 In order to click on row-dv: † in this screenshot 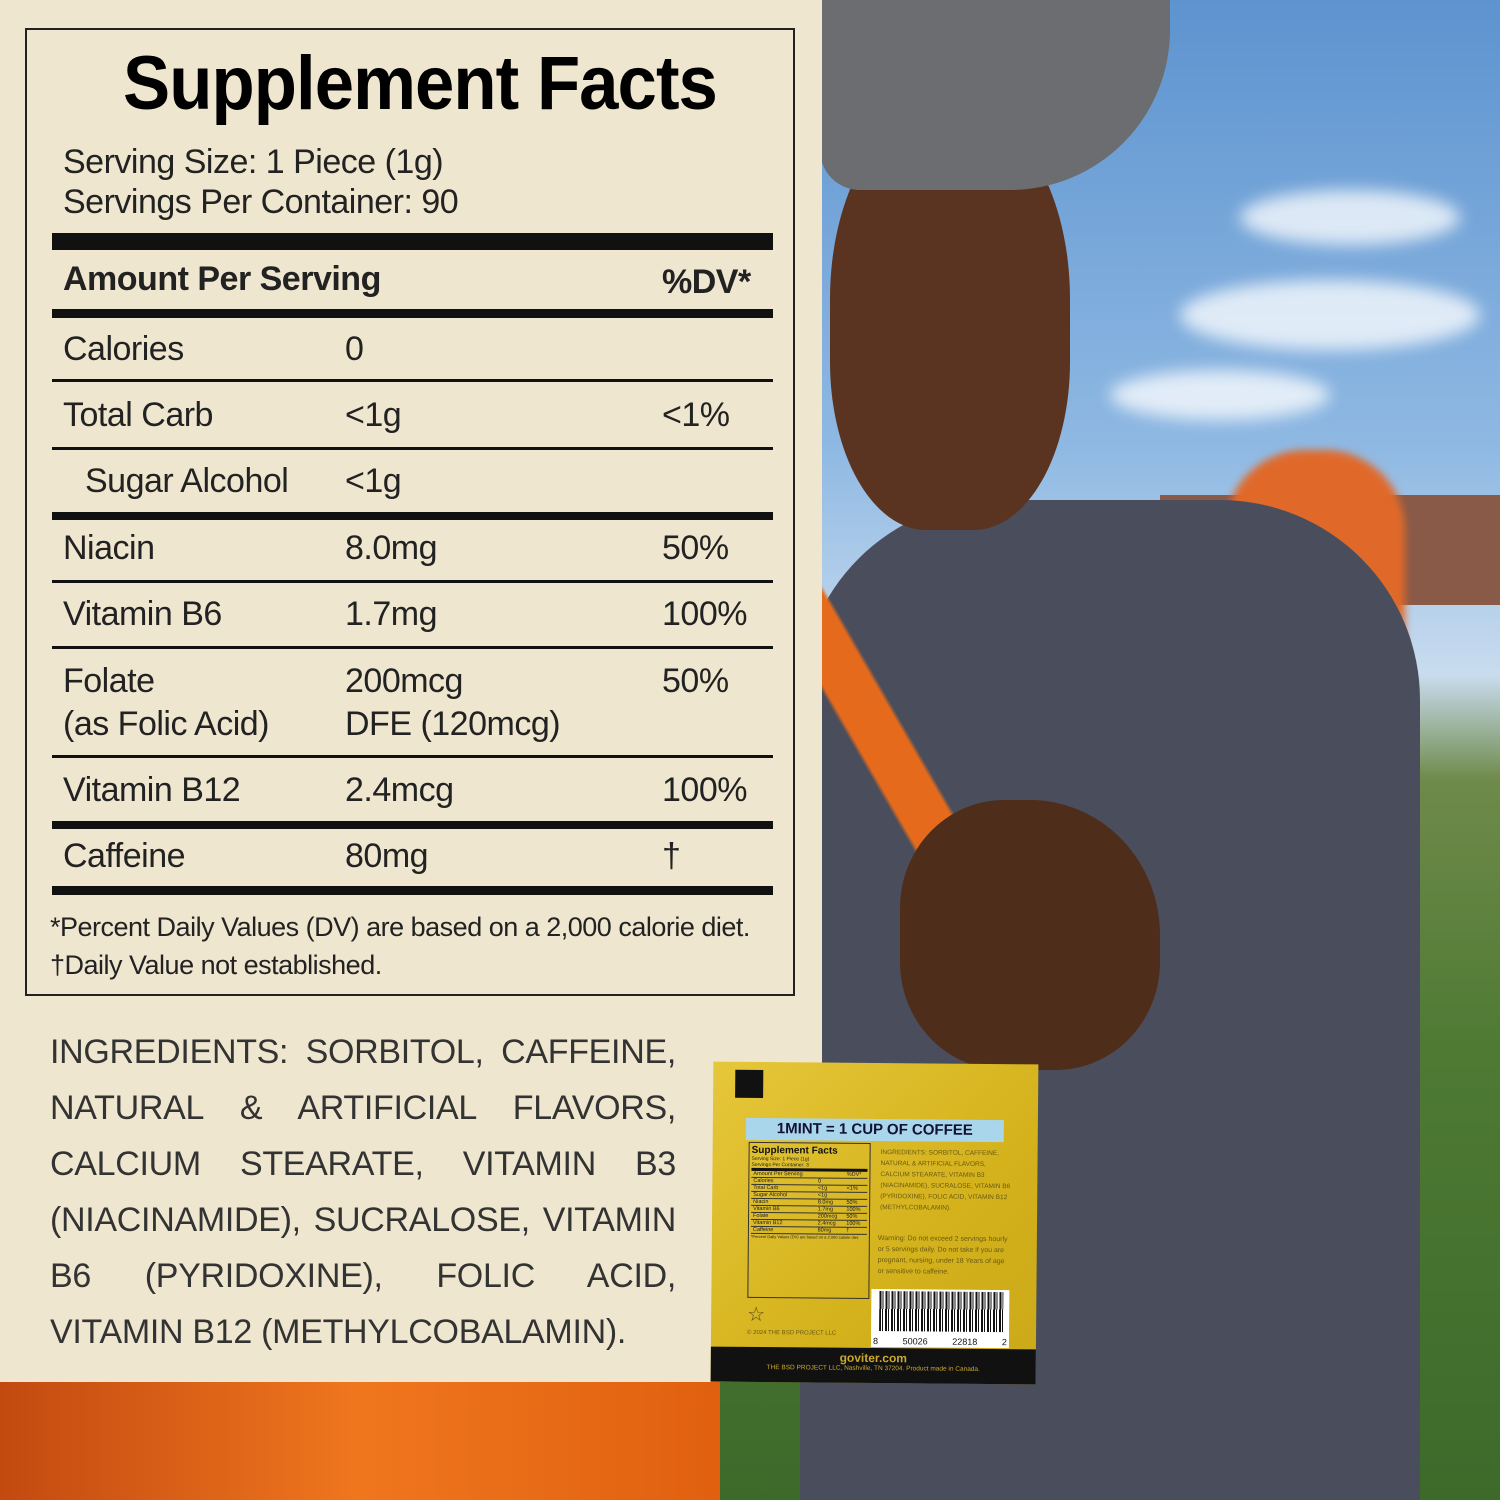, I will do `click(671, 856)`.